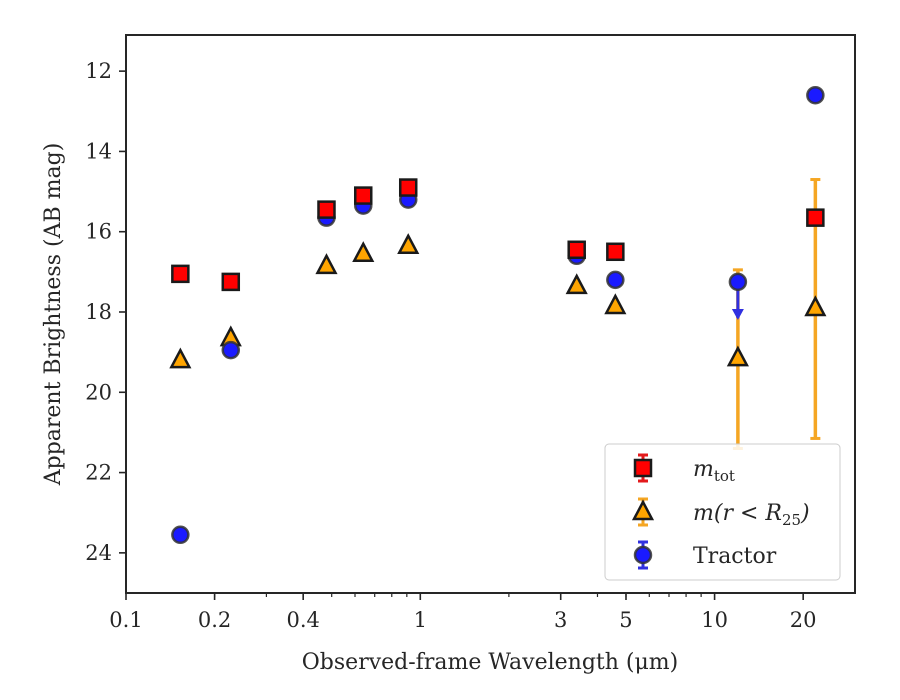 The width and height of the screenshot is (900, 700). Describe the element at coordinates (214, 620) in the screenshot. I see `x-tick-label: 0.2` at that location.